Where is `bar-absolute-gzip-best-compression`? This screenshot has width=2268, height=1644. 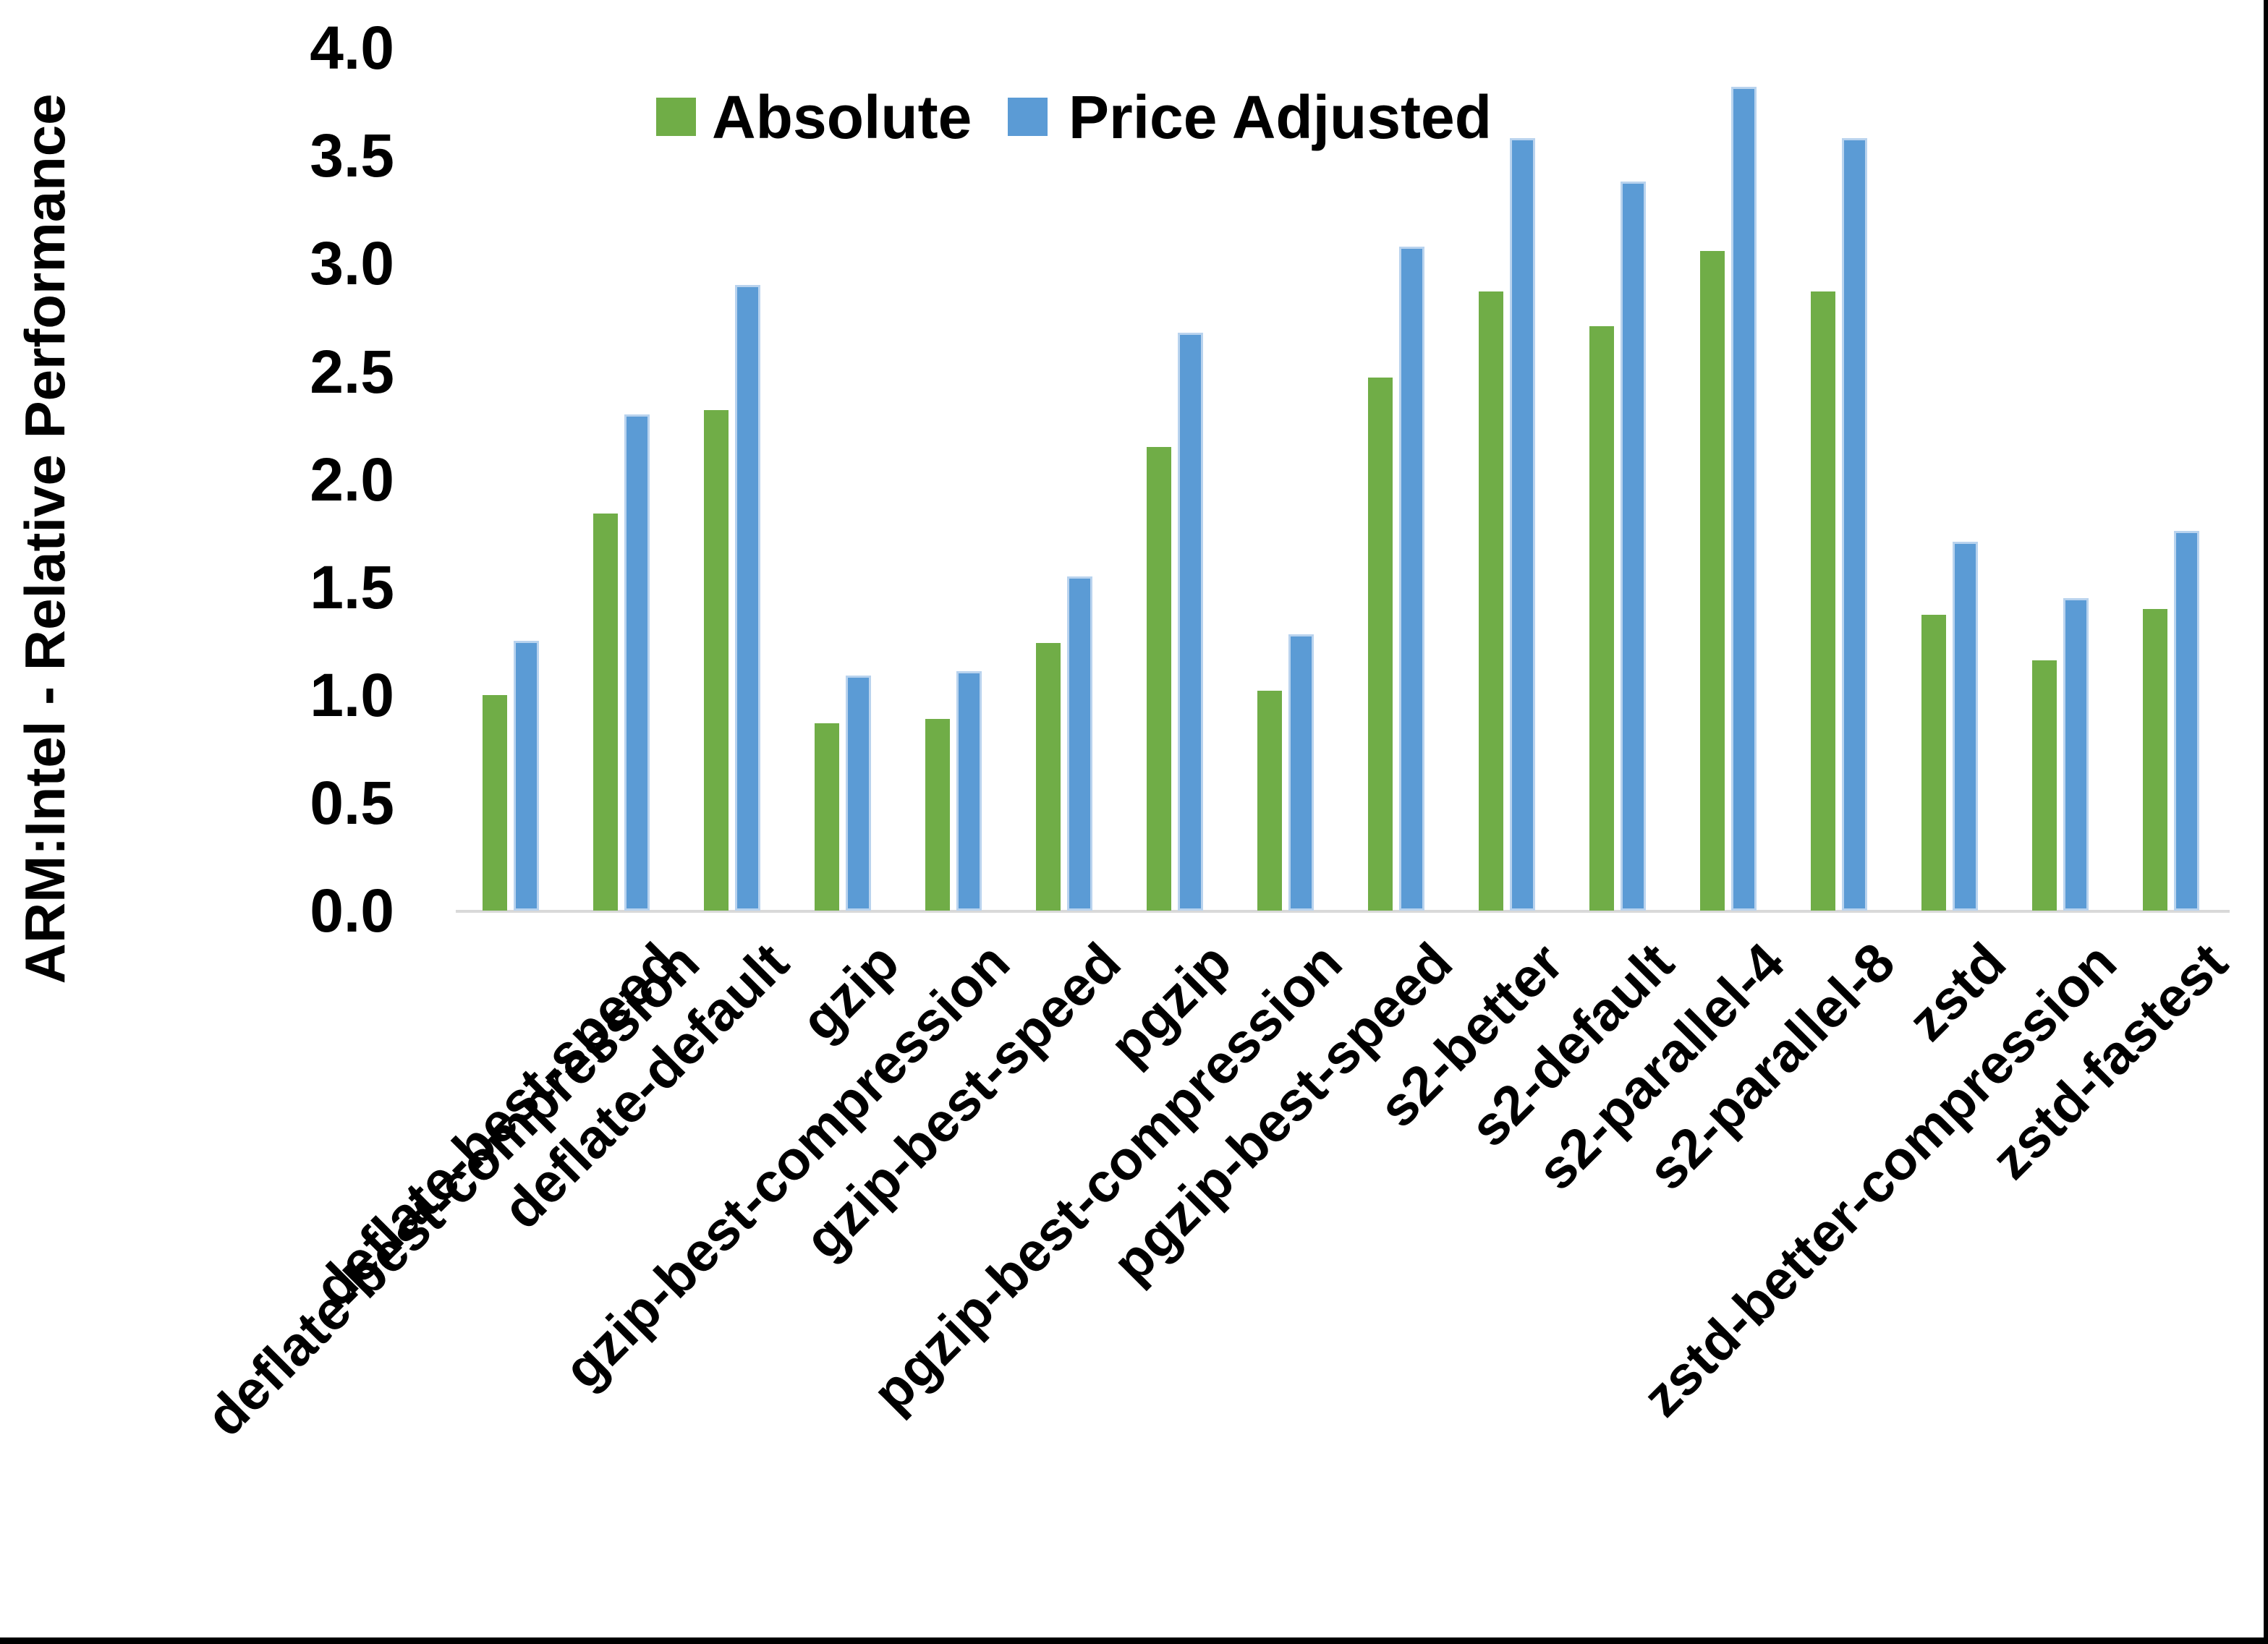
bar-absolute-gzip-best-compression is located at coordinates (937, 815).